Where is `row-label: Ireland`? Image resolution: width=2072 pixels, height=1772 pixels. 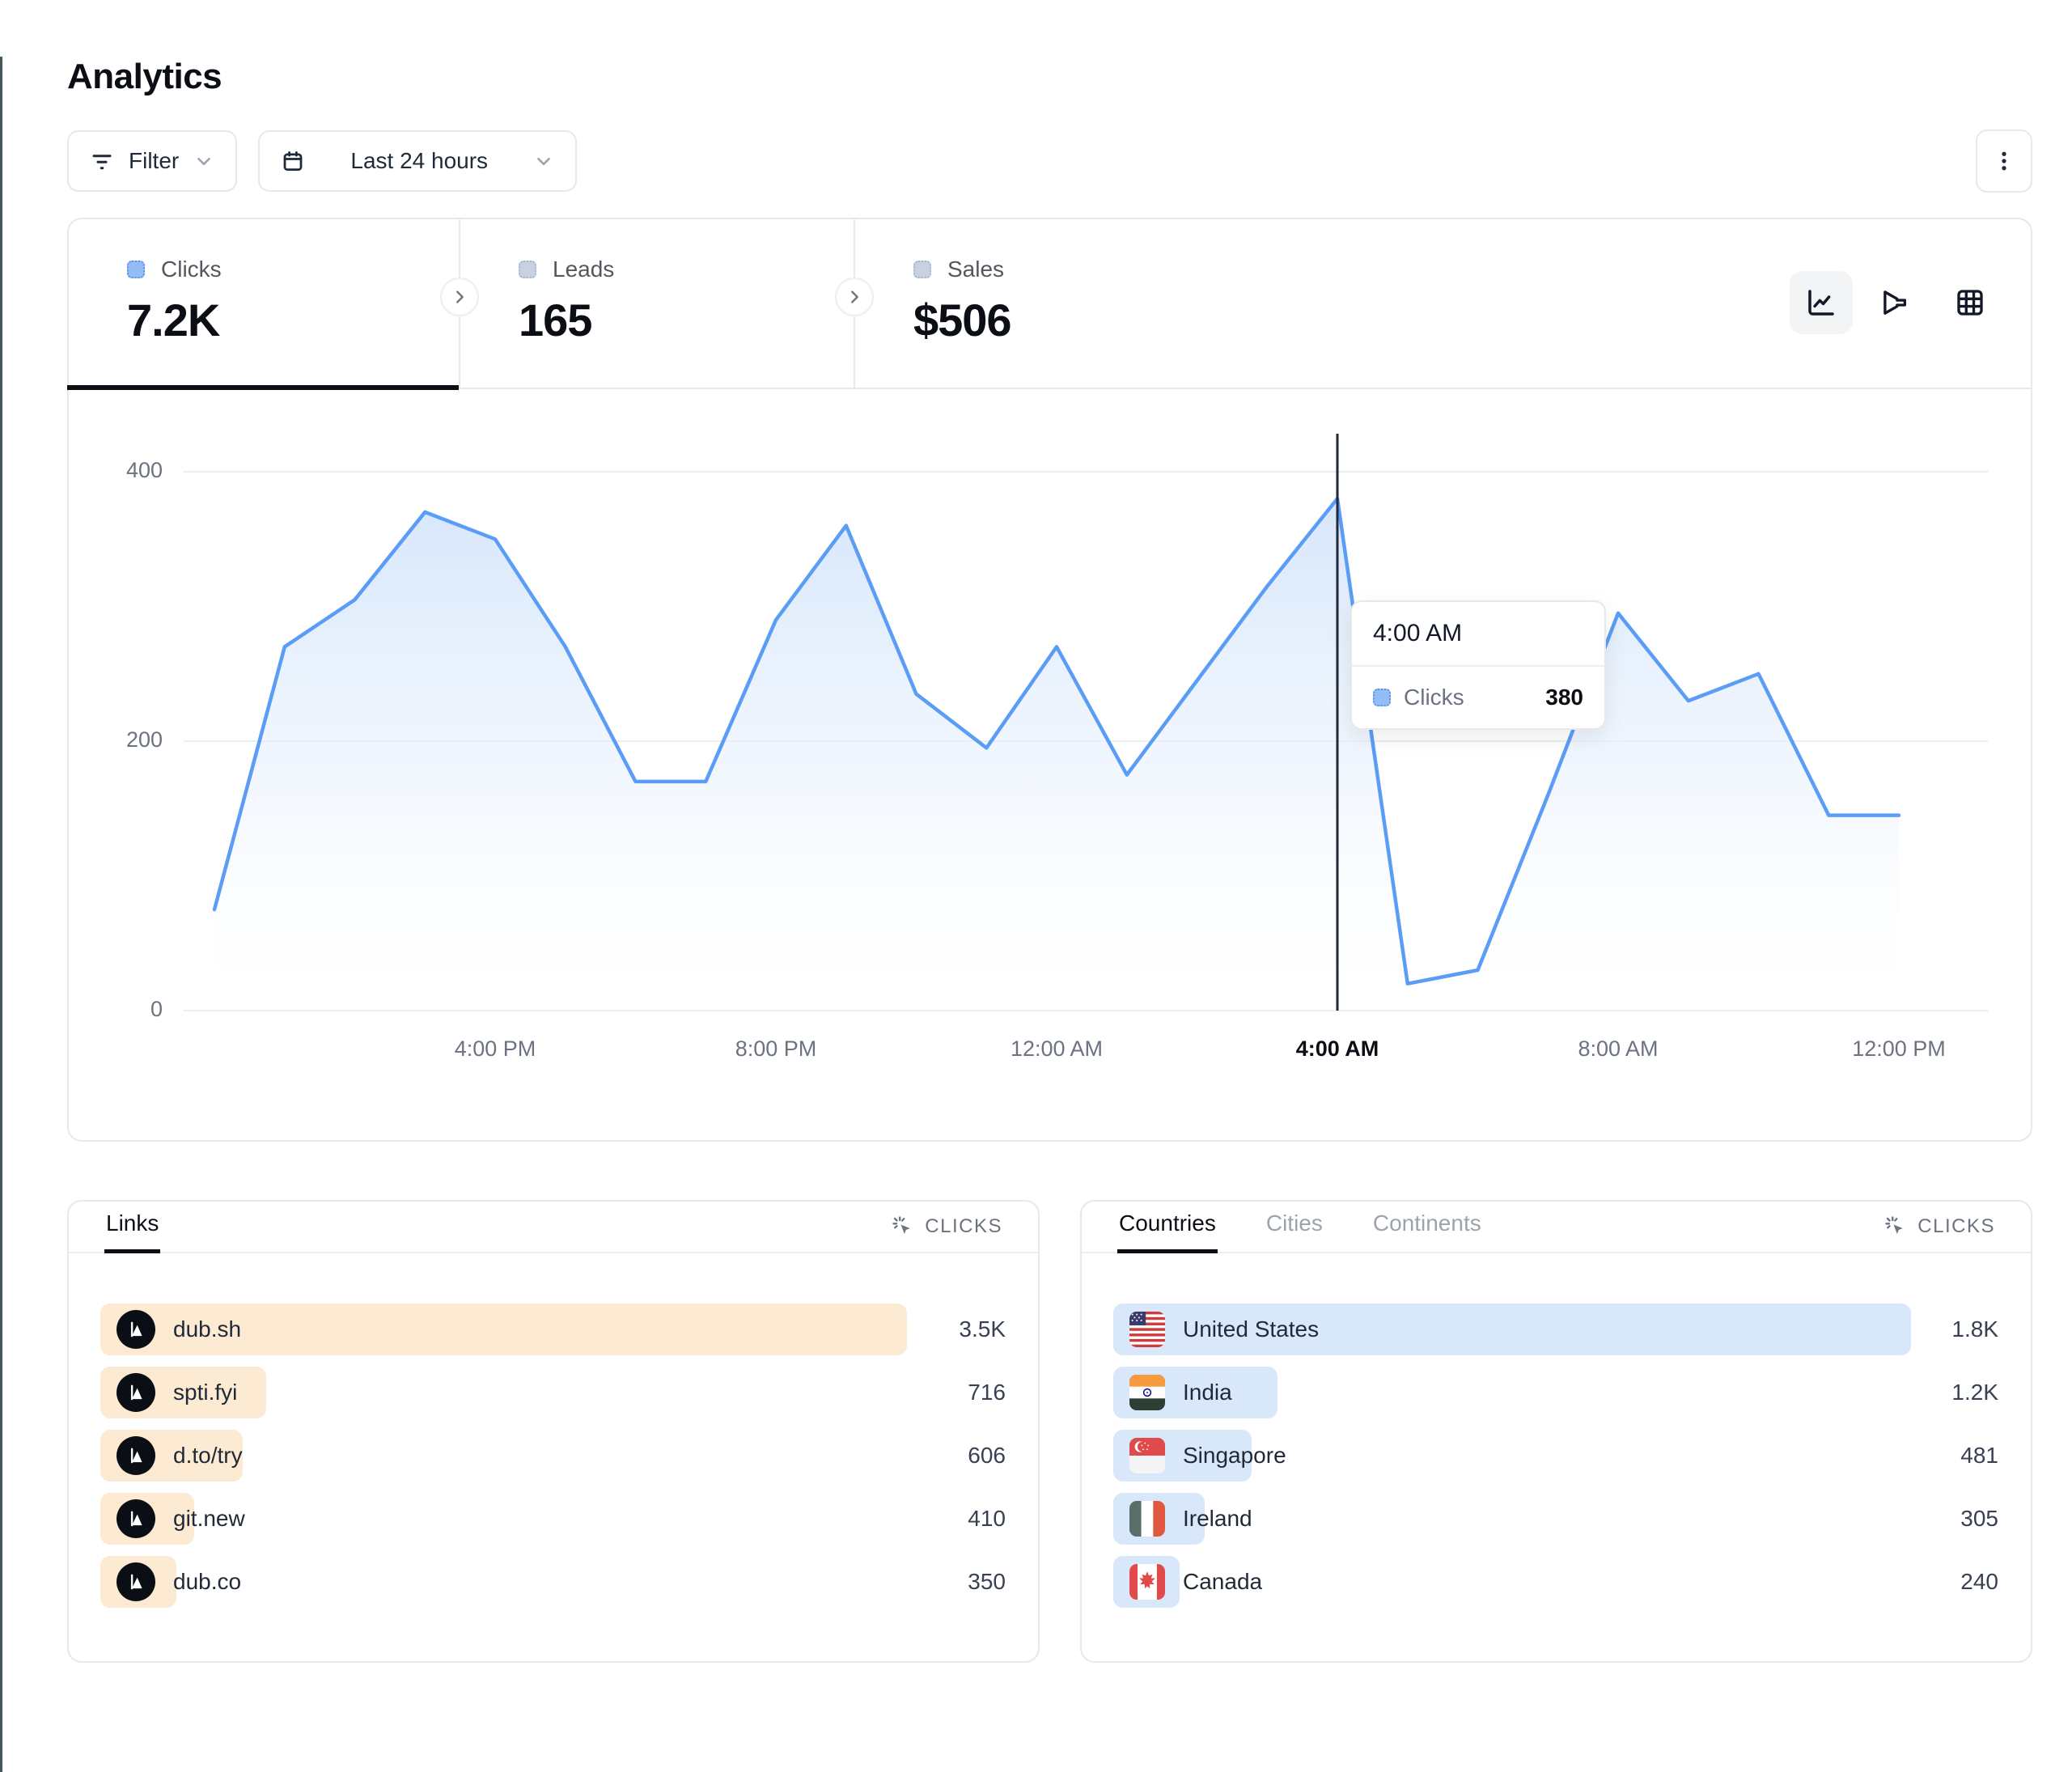 row-label: Ireland is located at coordinates (1217, 1518).